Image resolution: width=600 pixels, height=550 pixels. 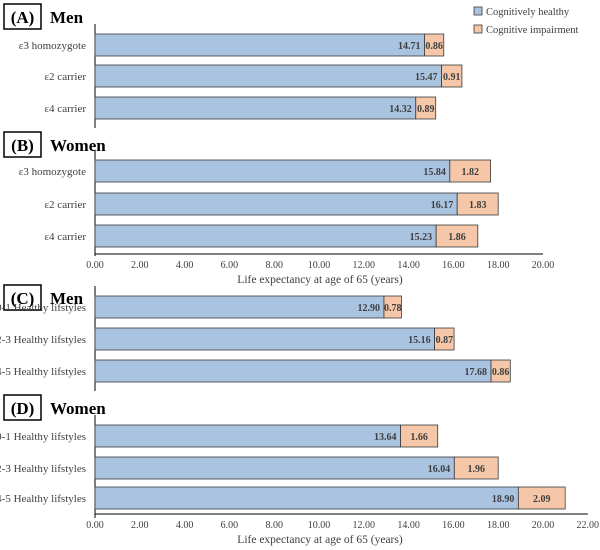 I want to click on data-label: 1.96, so click(x=476, y=469).